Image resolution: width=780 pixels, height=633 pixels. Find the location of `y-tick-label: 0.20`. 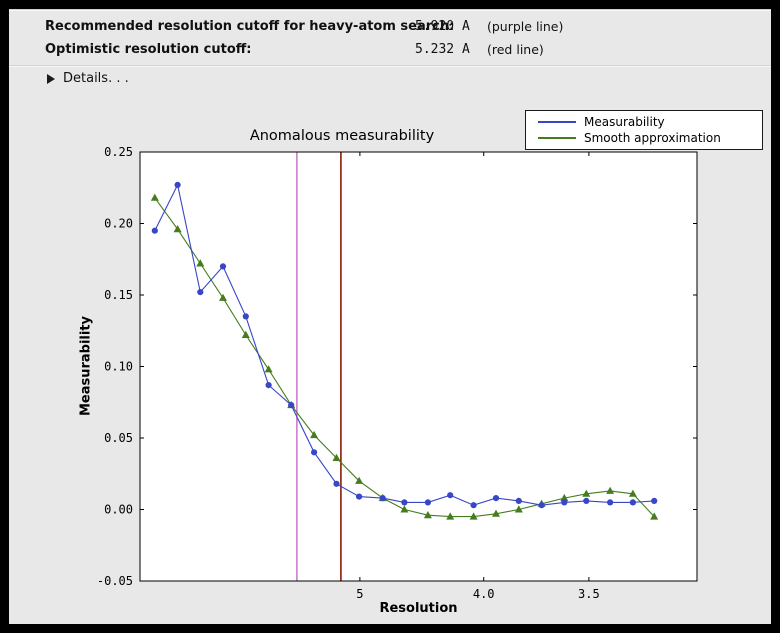

y-tick-label: 0.20 is located at coordinates (118, 224).